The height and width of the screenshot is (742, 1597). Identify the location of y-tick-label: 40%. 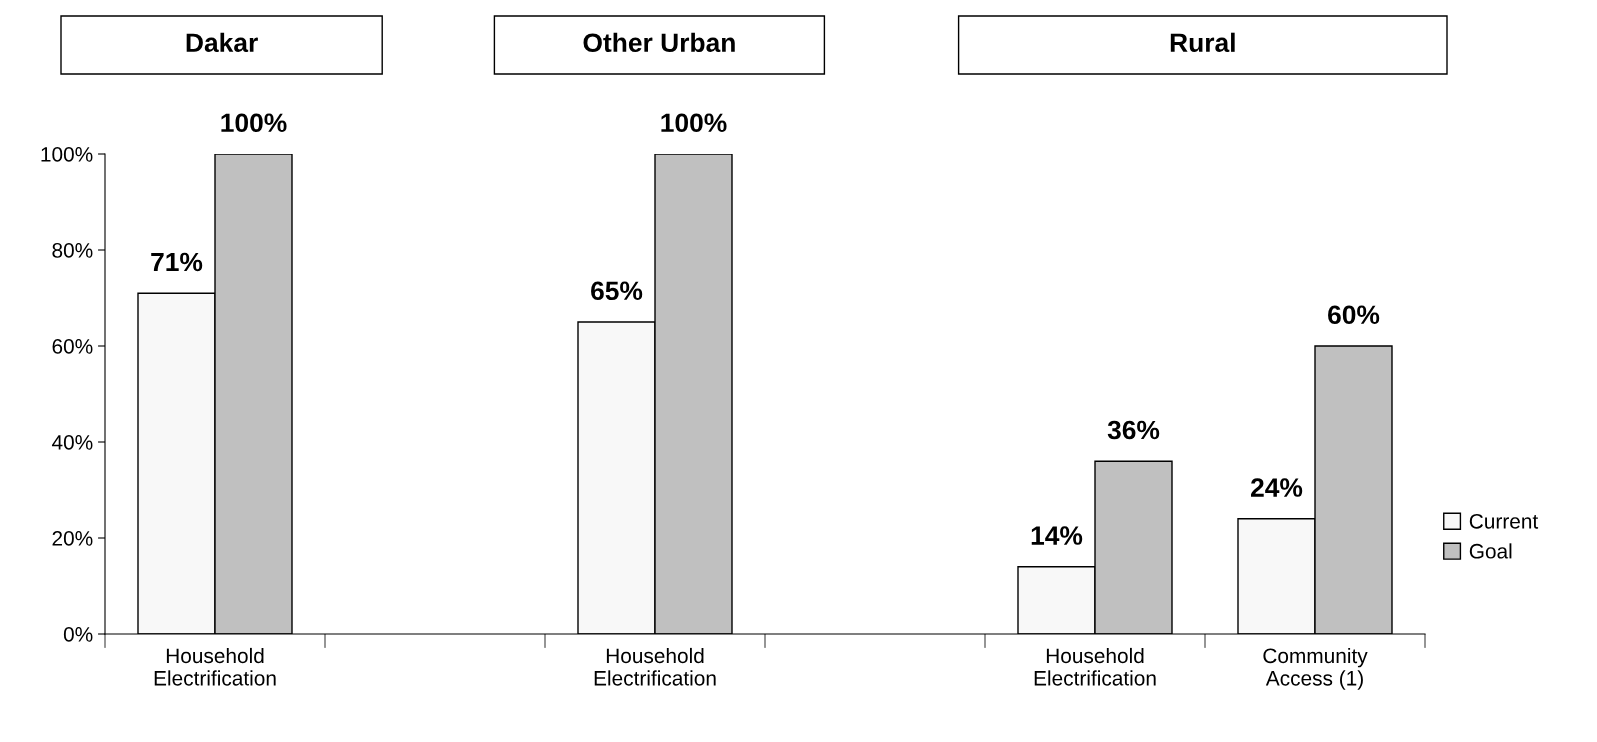
(72, 442).